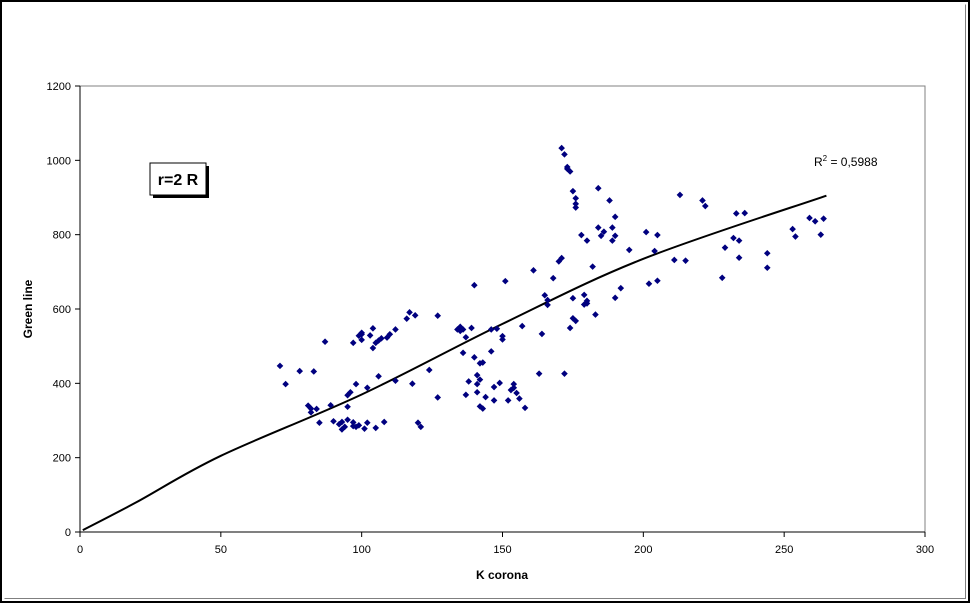 The height and width of the screenshot is (603, 970). I want to click on y-tick-label: 1200, so click(59, 87).